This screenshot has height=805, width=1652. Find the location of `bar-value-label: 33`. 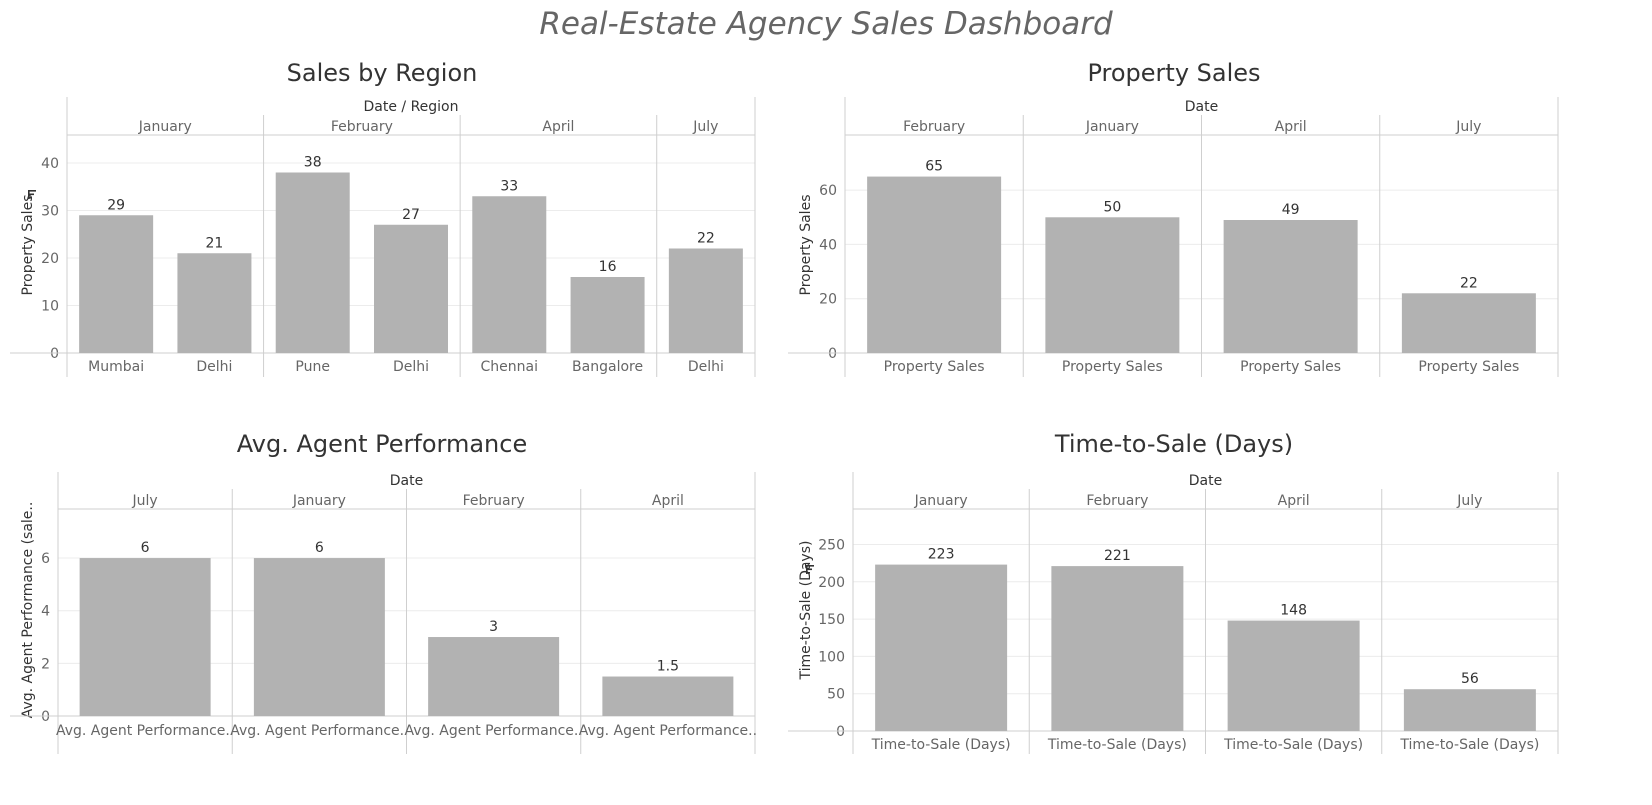

bar-value-label: 33 is located at coordinates (509, 186).